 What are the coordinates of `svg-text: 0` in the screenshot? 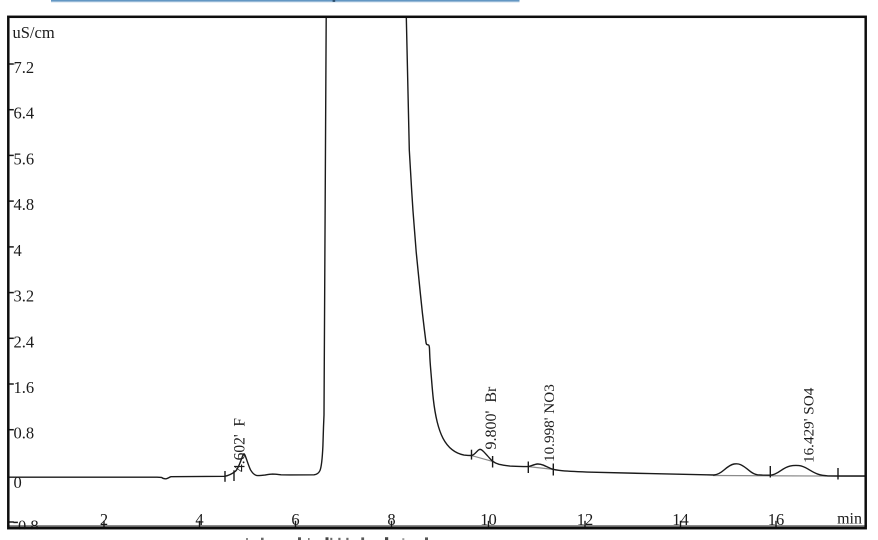 It's located at (18, 482).